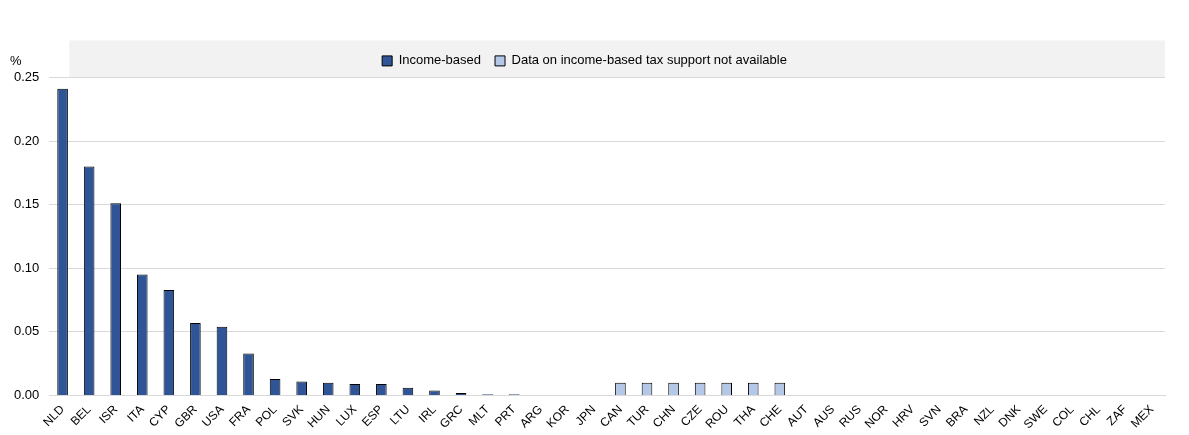 This screenshot has height=435, width=1189. Describe the element at coordinates (239, 416) in the screenshot. I see `x-tick-label: FRA` at that location.